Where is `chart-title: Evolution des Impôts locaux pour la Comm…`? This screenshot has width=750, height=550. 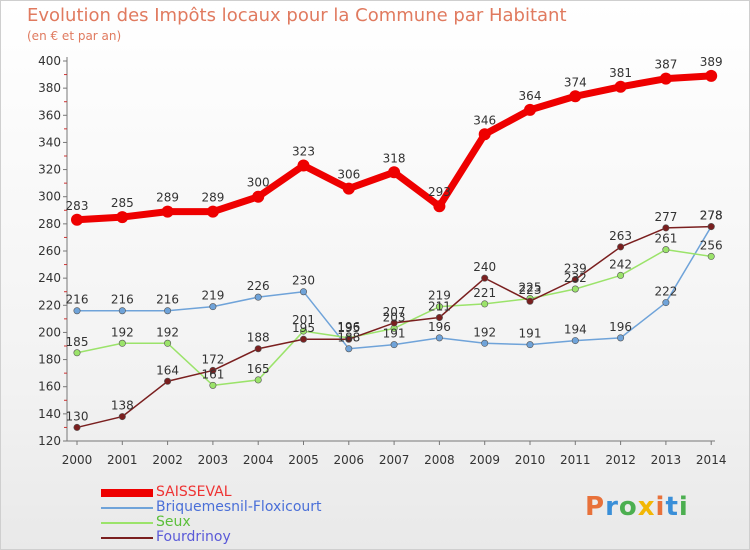 chart-title: Evolution des Impôts locaux pour la Comm… is located at coordinates (297, 15).